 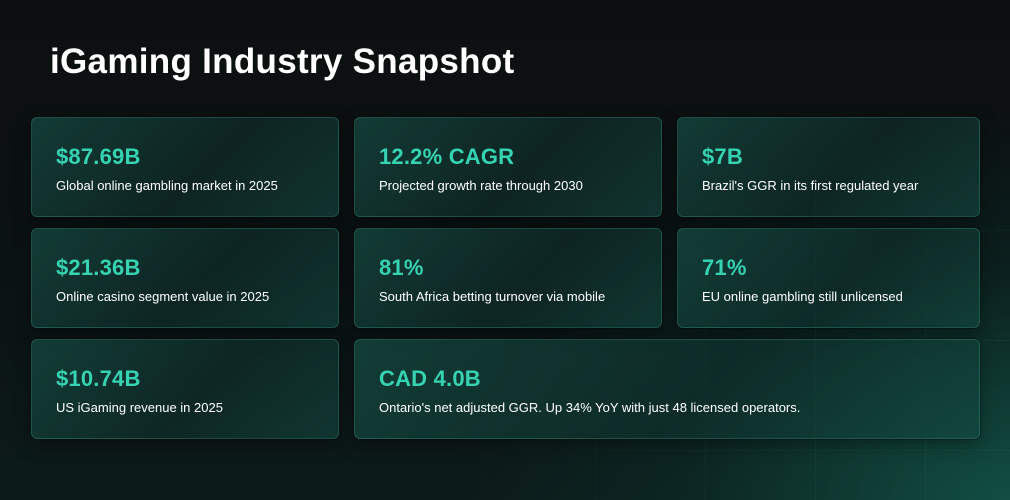 What do you see at coordinates (185, 389) in the screenshot?
I see `stat-card-us-igaming: $10.74B US iGaming revenue in 2025` at bounding box center [185, 389].